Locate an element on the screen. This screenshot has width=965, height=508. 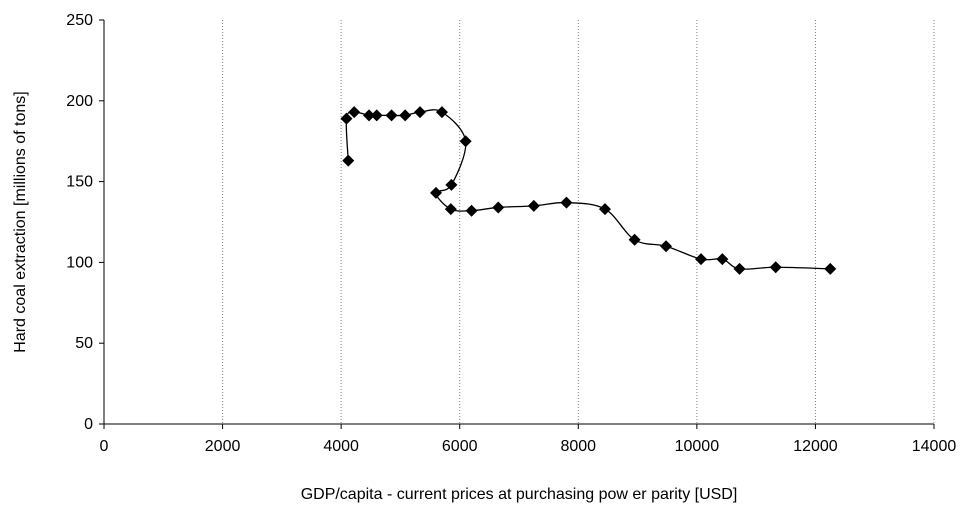
y-tick-label: 250 is located at coordinates (79, 20).